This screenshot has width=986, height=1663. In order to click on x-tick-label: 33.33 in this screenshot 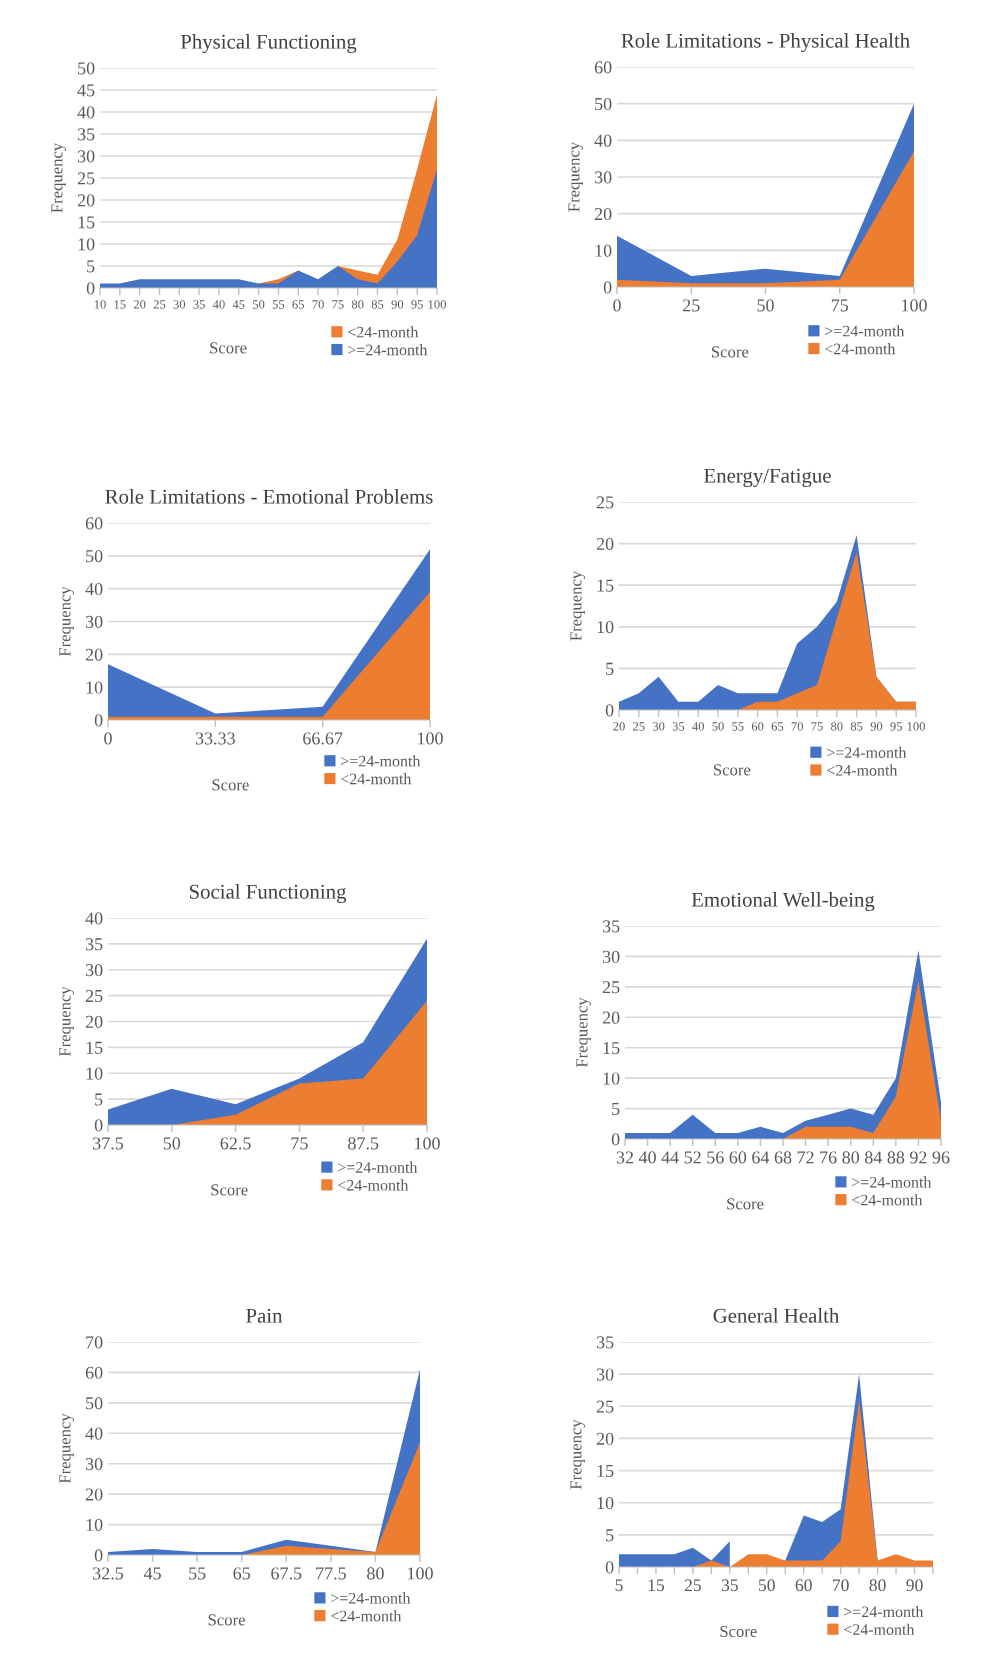, I will do `click(215, 738)`.